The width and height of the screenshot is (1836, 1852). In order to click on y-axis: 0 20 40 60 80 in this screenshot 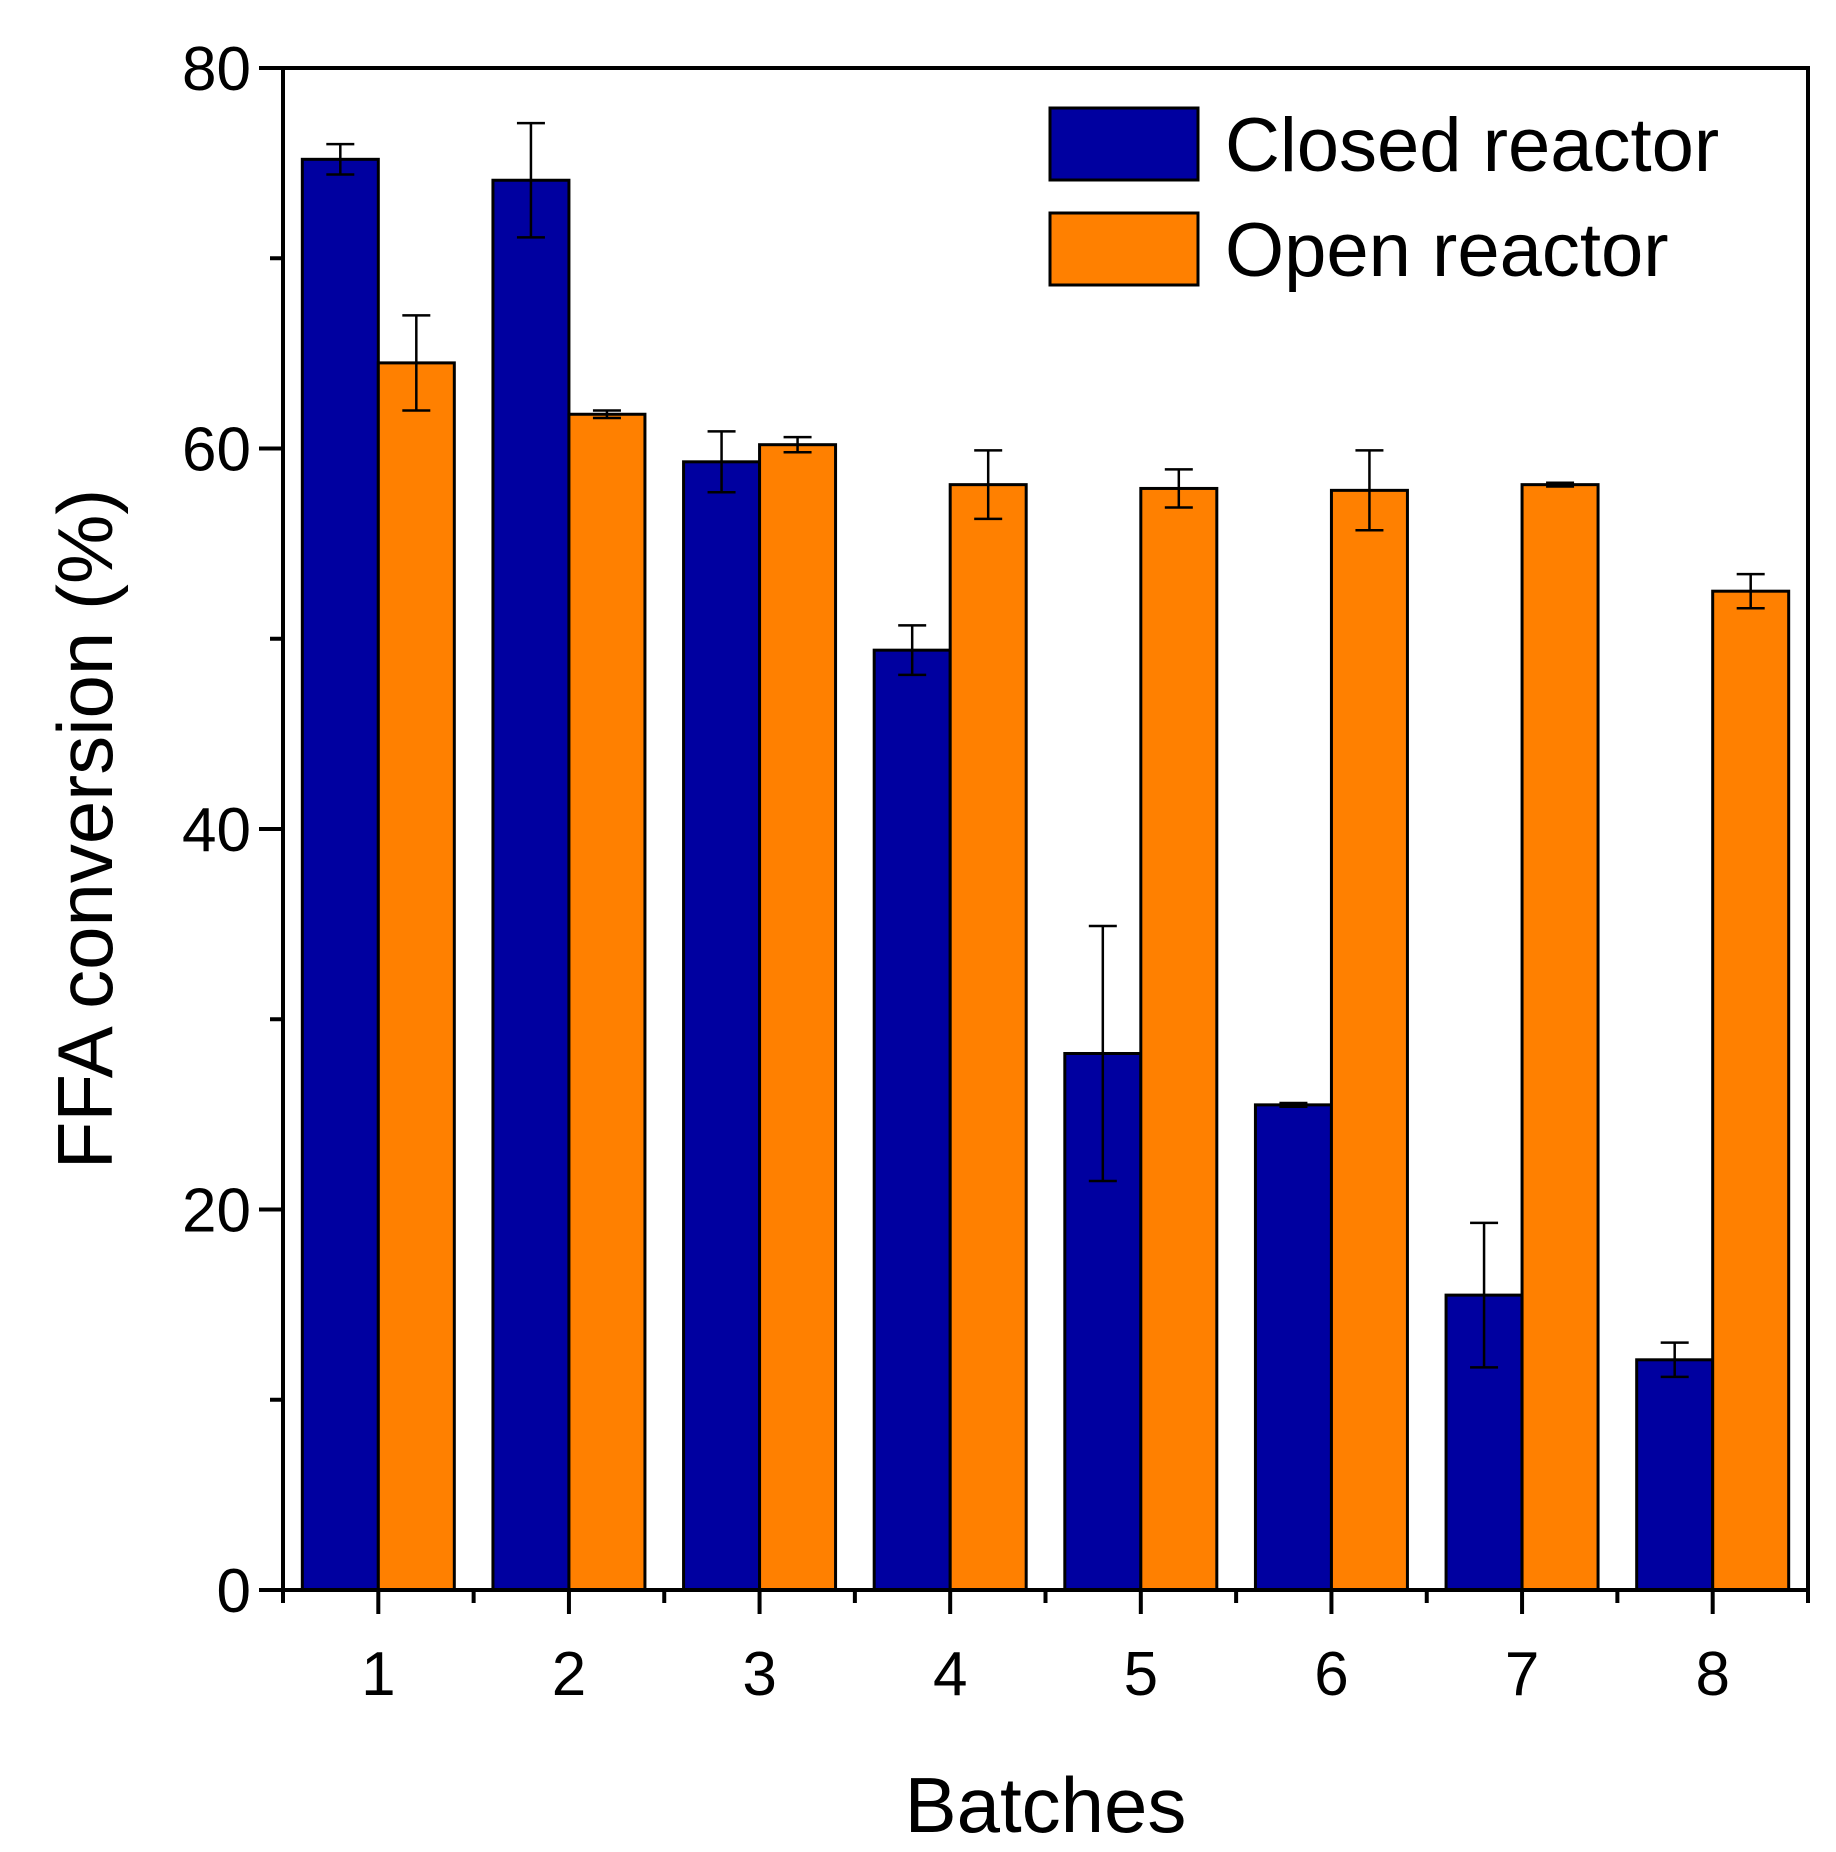, I will do `click(232, 830)`.